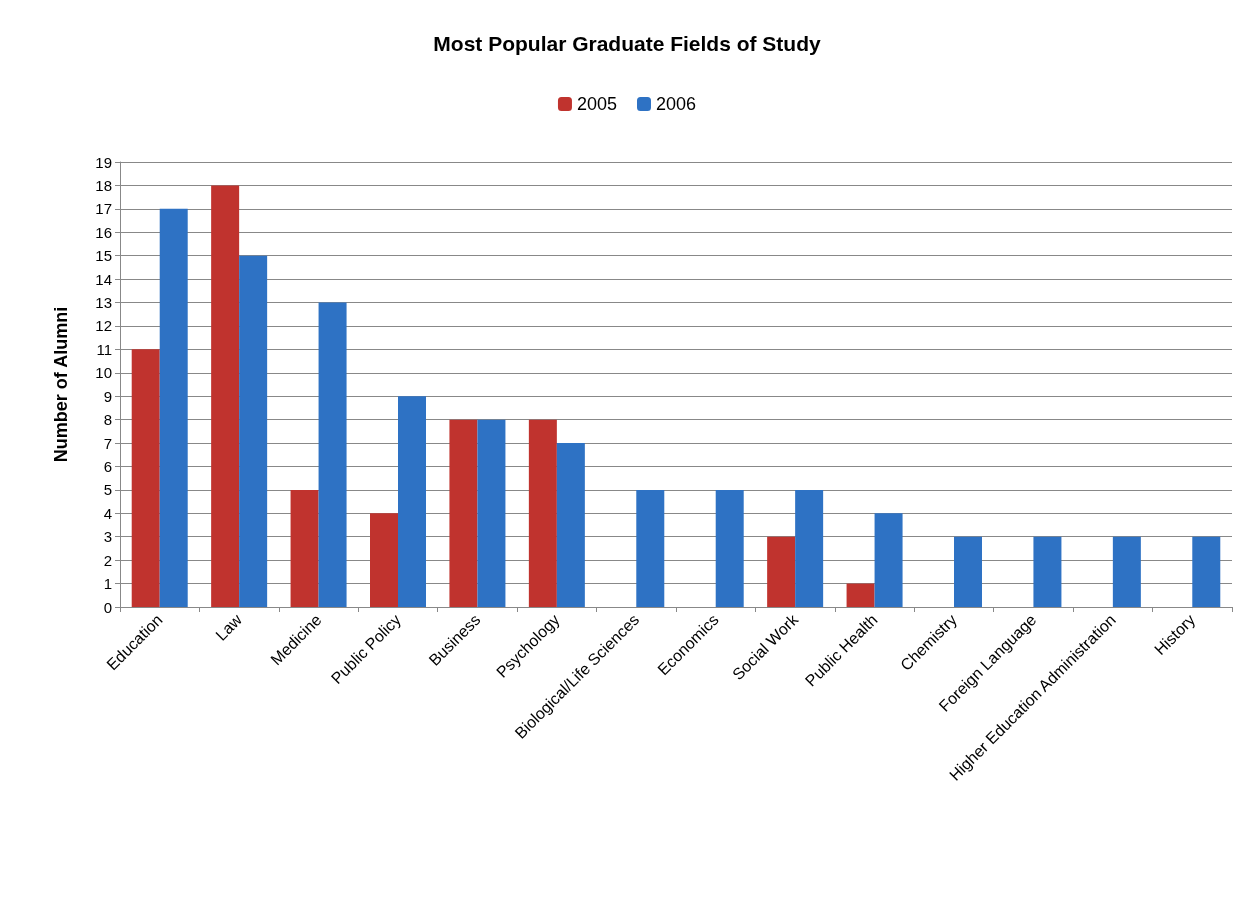 The height and width of the screenshot is (913, 1254). Describe the element at coordinates (107, 537) in the screenshot. I see `y-tick-label: 3` at that location.